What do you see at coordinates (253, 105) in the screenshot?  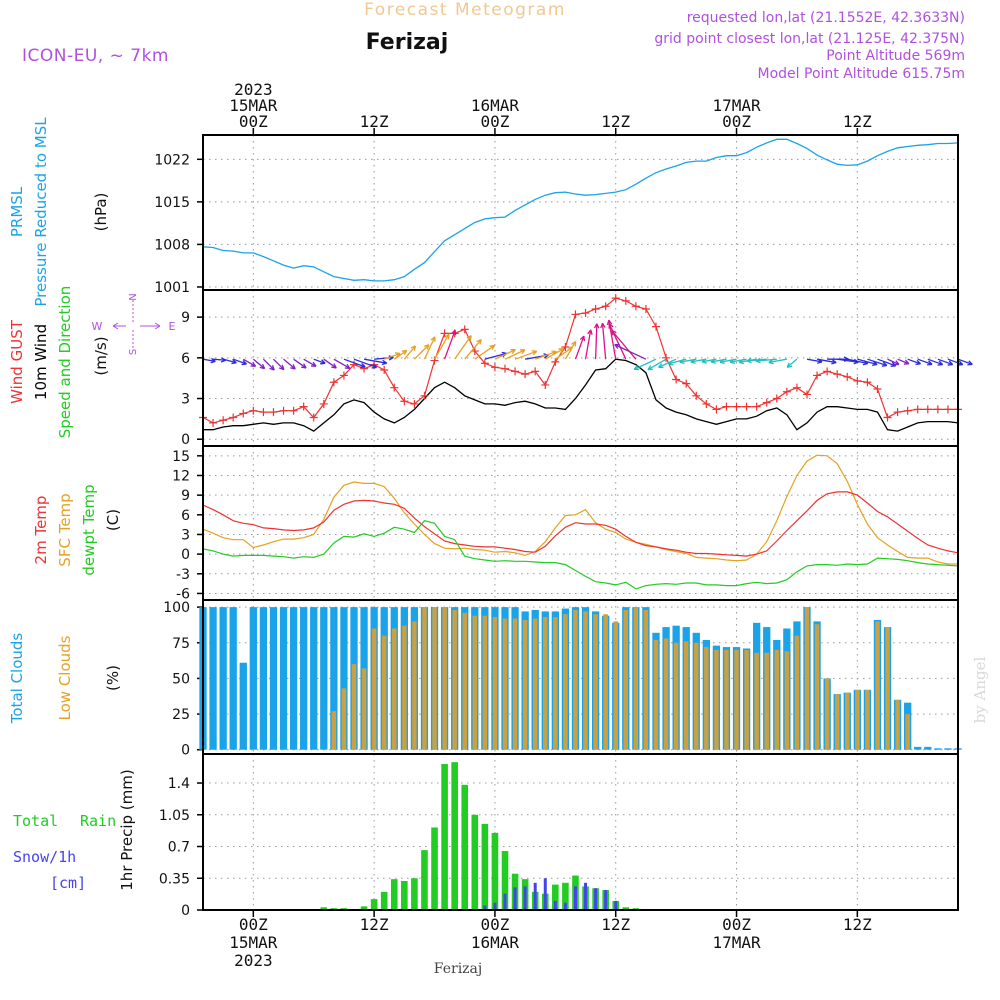 I see `top-time-label: 15MAR` at bounding box center [253, 105].